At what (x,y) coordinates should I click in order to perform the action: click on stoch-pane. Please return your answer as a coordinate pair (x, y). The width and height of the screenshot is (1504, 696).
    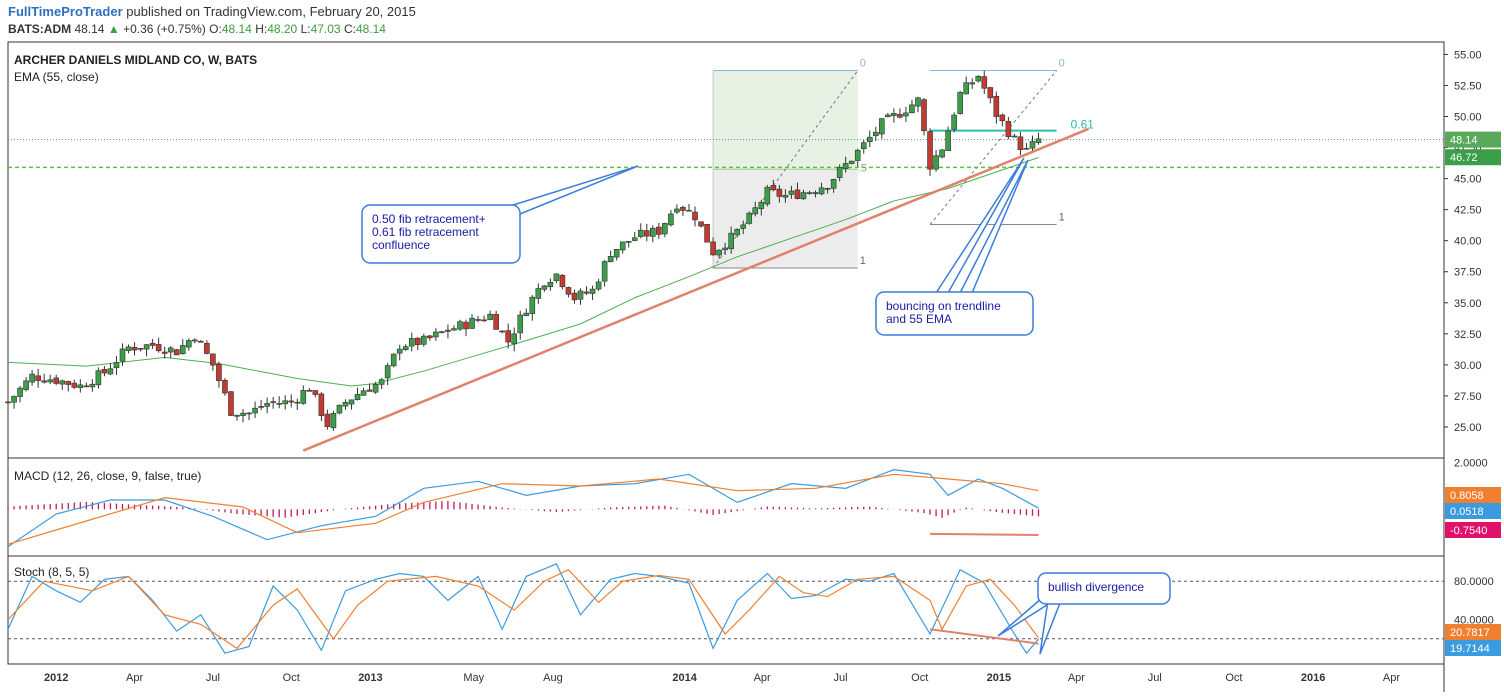
    Looking at the image, I should click on (725, 609).